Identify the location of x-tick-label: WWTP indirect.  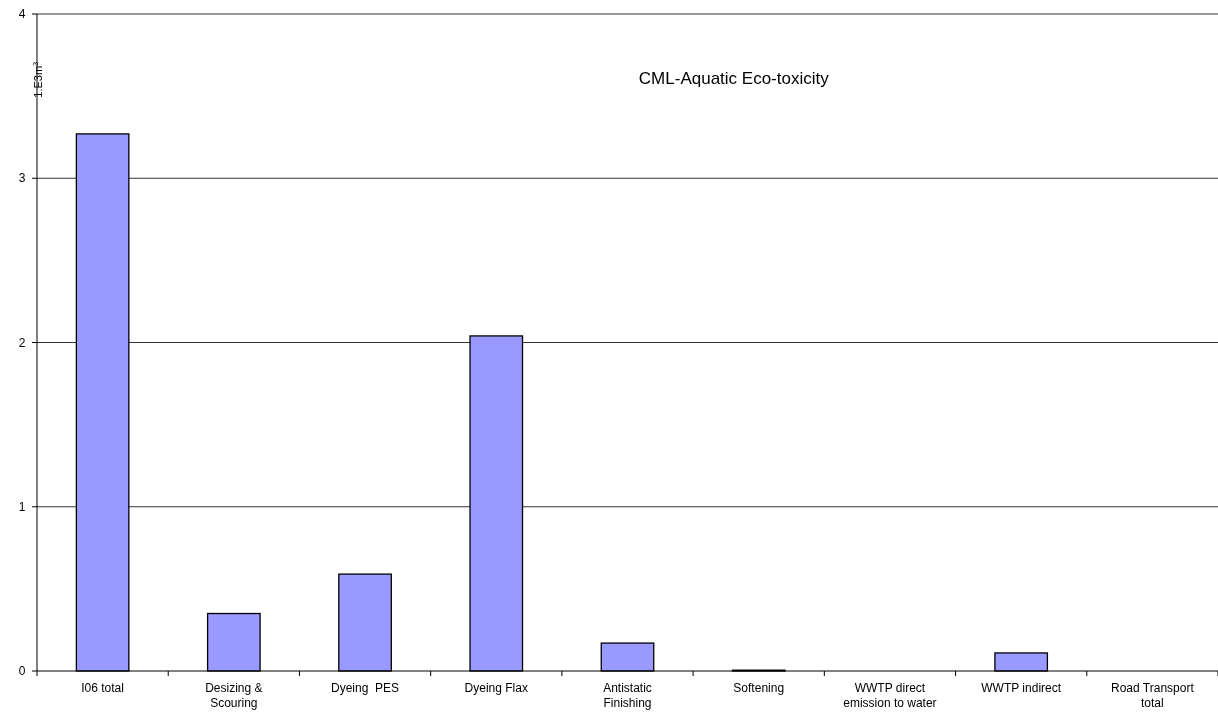
(1021, 688).